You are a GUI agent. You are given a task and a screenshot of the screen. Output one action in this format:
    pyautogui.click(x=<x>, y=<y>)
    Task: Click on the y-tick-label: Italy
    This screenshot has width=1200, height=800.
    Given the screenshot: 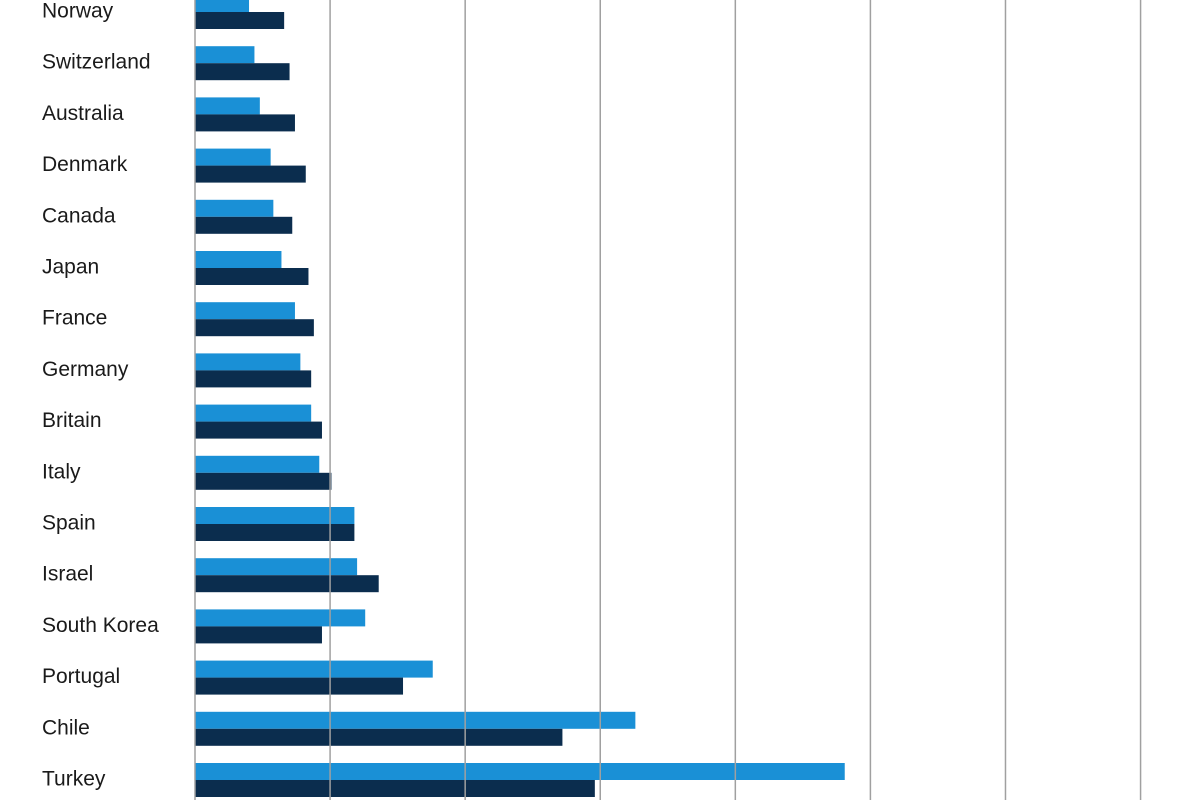 What is the action you would take?
    pyautogui.click(x=61, y=471)
    